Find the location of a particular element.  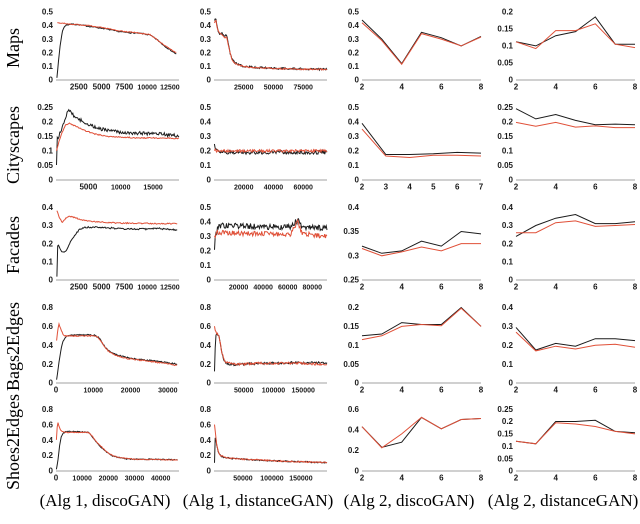

chart-shoes2edges-alg1-distancegan: 0 0.2 0.4 0.6 0.8 50000 100000 150000 is located at coordinates (258, 442).